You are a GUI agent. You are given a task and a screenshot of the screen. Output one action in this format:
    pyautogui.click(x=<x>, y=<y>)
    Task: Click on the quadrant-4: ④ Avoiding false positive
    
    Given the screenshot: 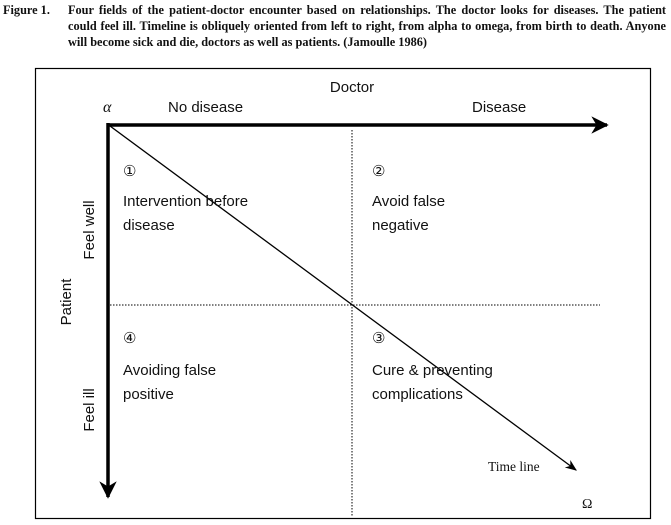 What is the action you would take?
    pyautogui.click(x=169, y=366)
    